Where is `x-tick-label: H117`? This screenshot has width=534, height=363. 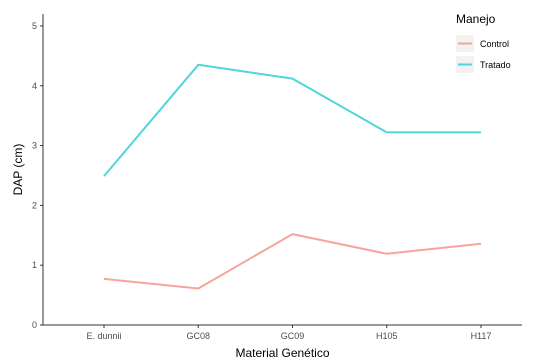 x-tick-label: H117 is located at coordinates (481, 336).